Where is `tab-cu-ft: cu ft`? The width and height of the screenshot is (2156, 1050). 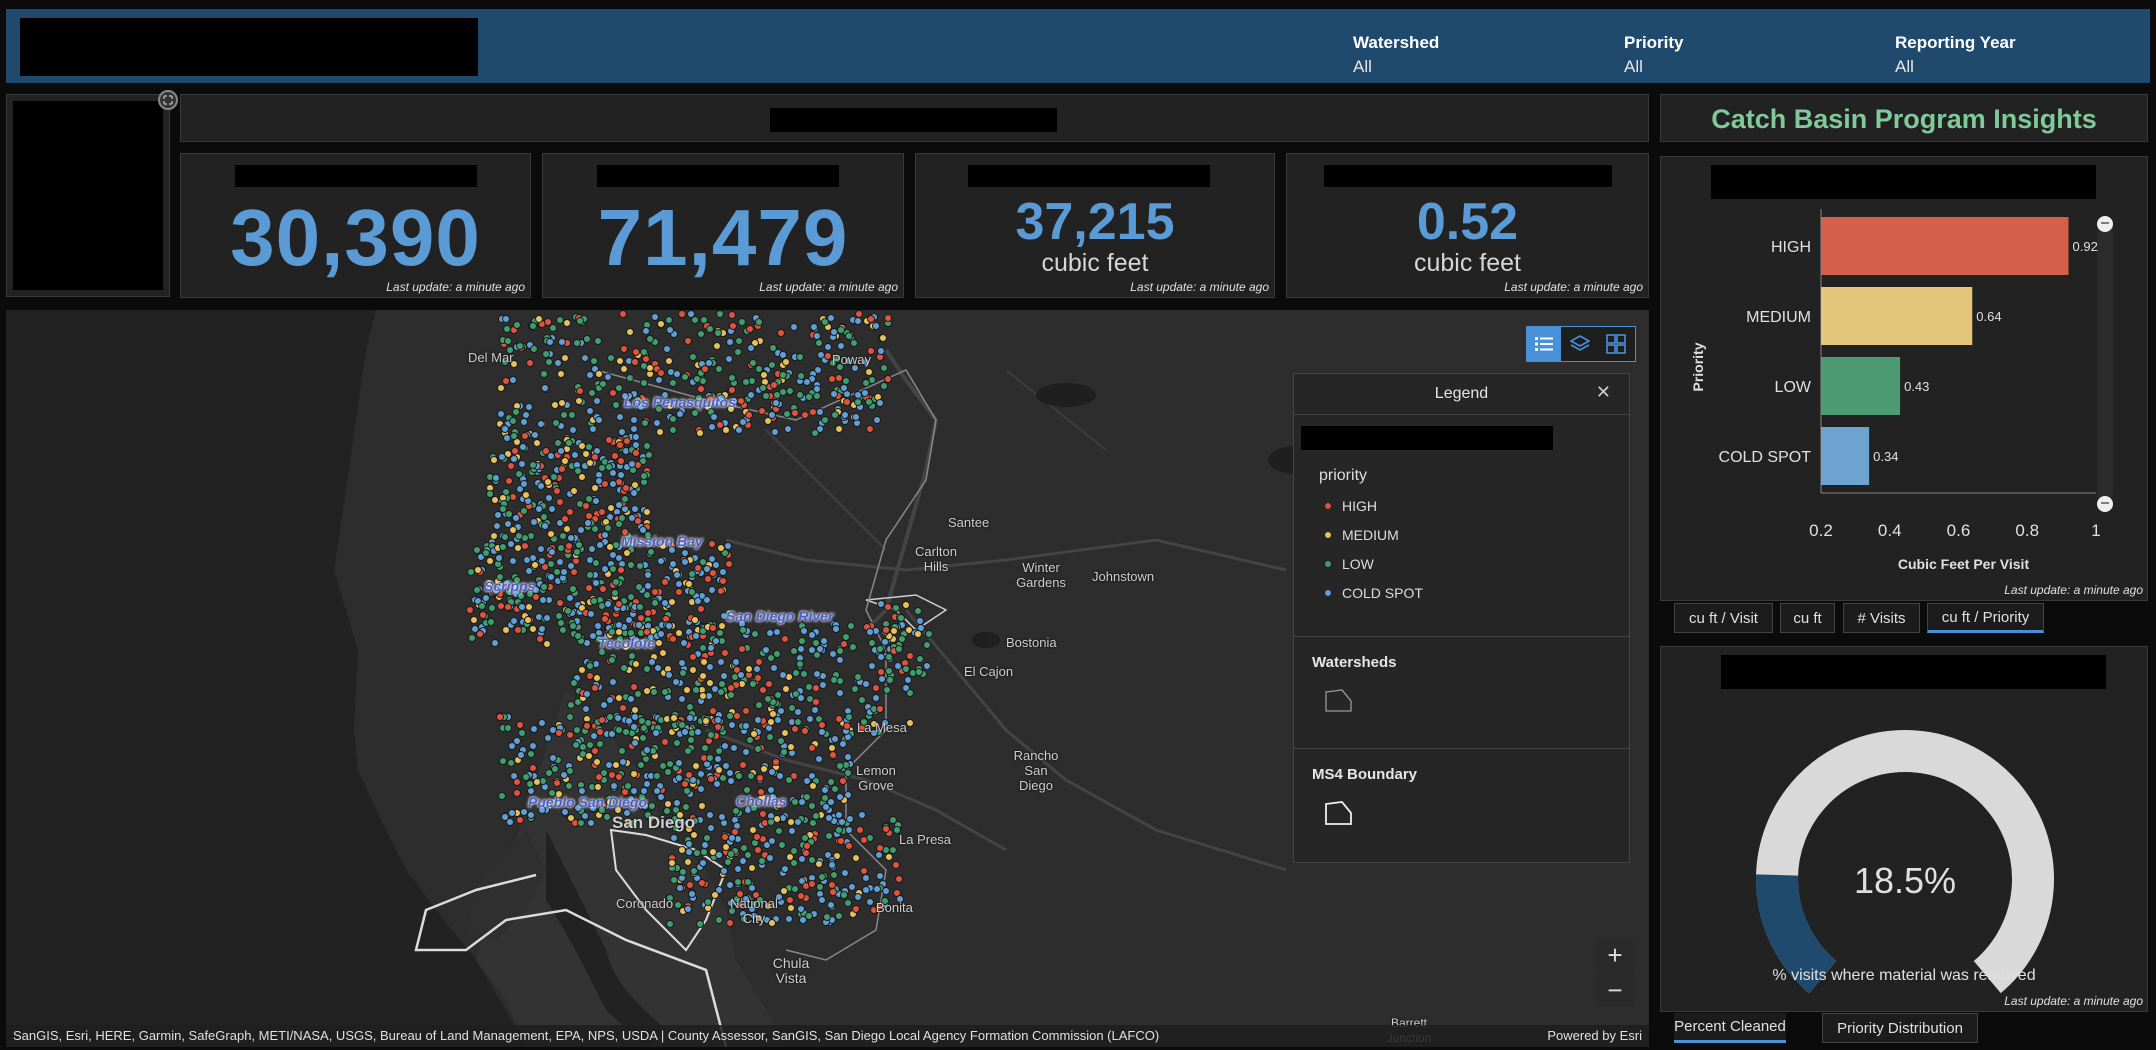 tab-cu-ft: cu ft is located at coordinates (1807, 618).